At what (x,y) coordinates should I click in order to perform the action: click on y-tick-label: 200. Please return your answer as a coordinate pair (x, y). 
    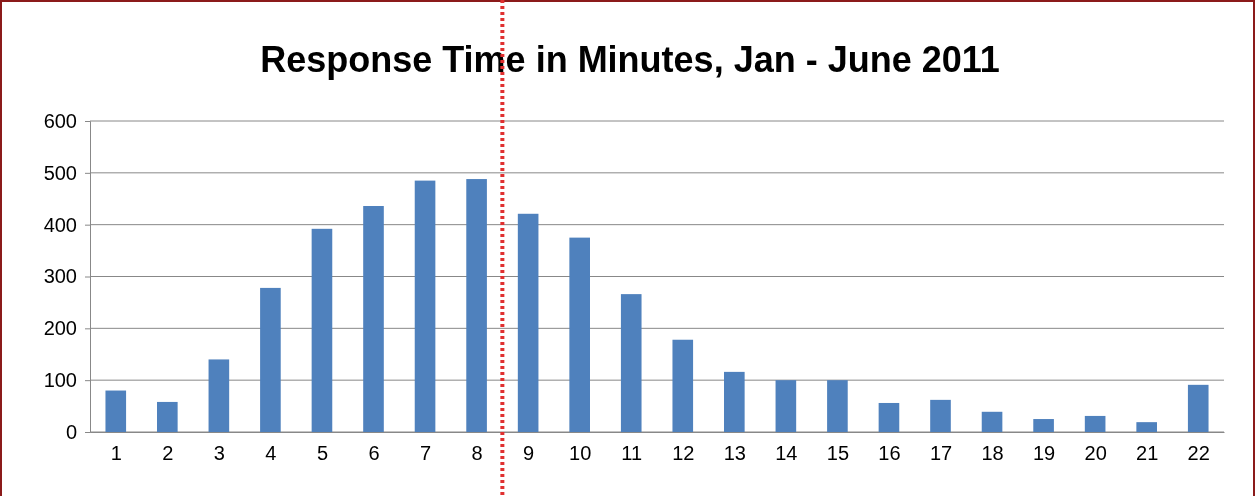
    Looking at the image, I should click on (60, 328).